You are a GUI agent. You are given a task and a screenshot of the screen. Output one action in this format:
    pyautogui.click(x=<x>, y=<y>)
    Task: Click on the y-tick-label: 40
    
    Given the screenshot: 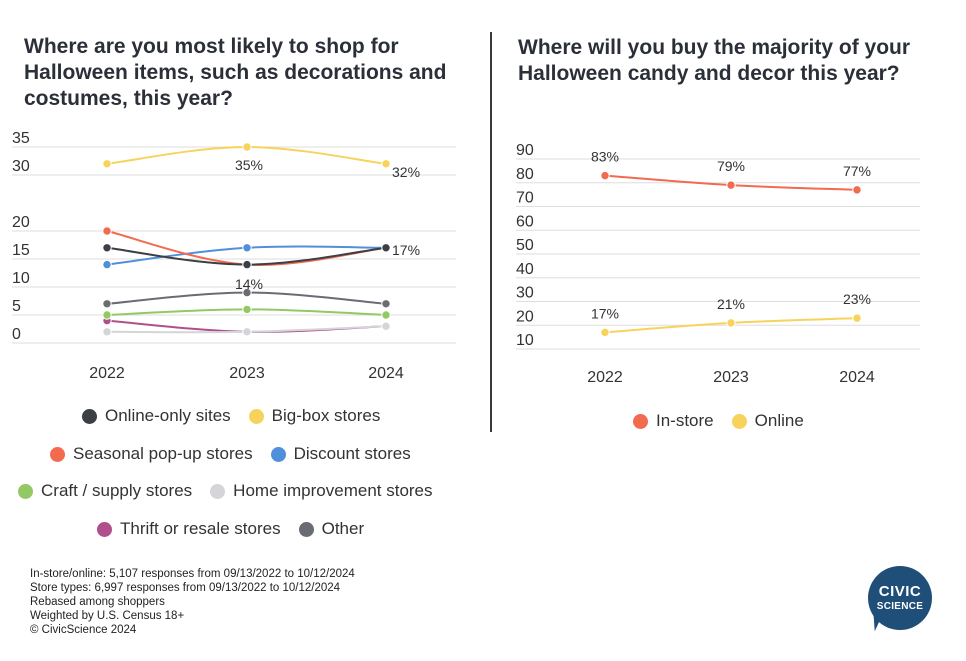 What is the action you would take?
    pyautogui.click(x=525, y=269)
    